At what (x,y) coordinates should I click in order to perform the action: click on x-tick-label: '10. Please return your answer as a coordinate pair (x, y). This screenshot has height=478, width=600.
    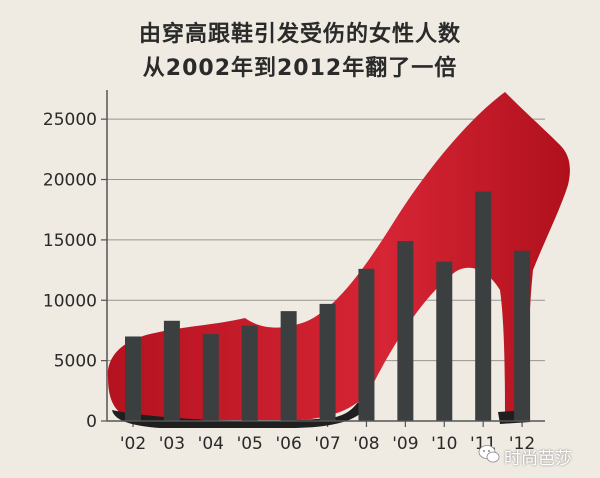
    Looking at the image, I should click on (444, 444).